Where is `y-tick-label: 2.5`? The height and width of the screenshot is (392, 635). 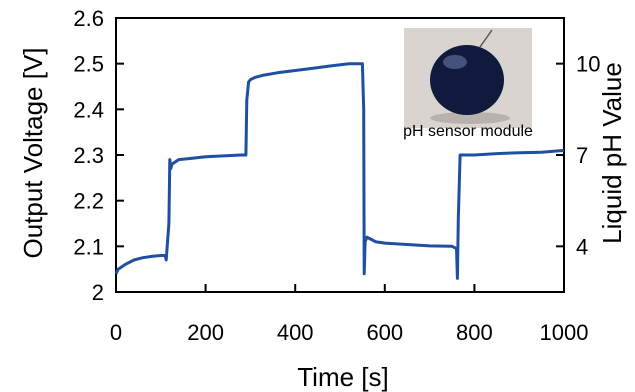 y-tick-label: 2.5 is located at coordinates (88, 64).